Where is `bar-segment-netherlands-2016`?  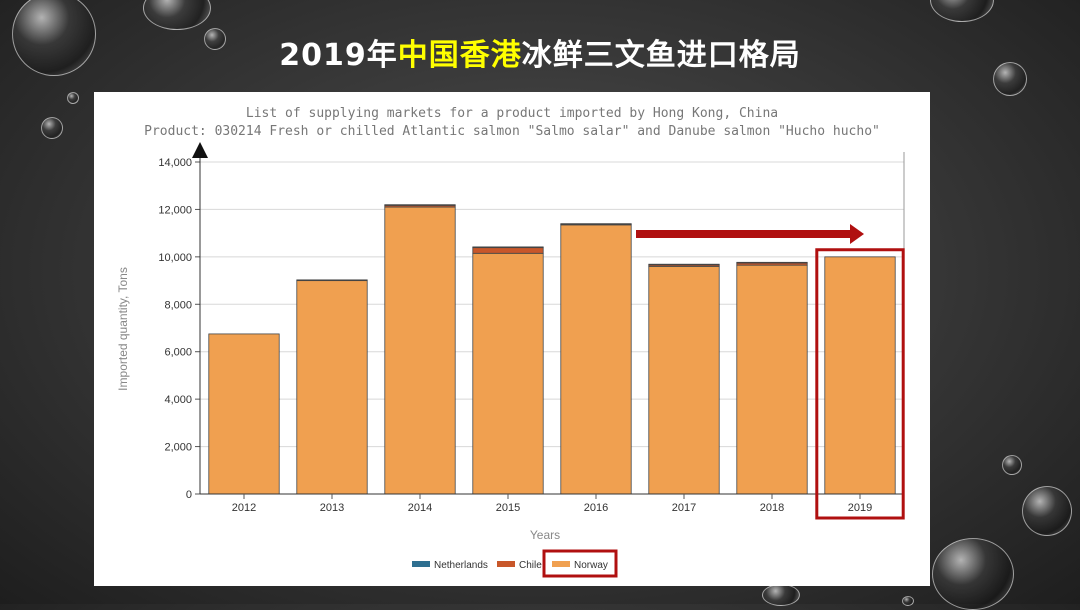
bar-segment-netherlands-2016 is located at coordinates (596, 224).